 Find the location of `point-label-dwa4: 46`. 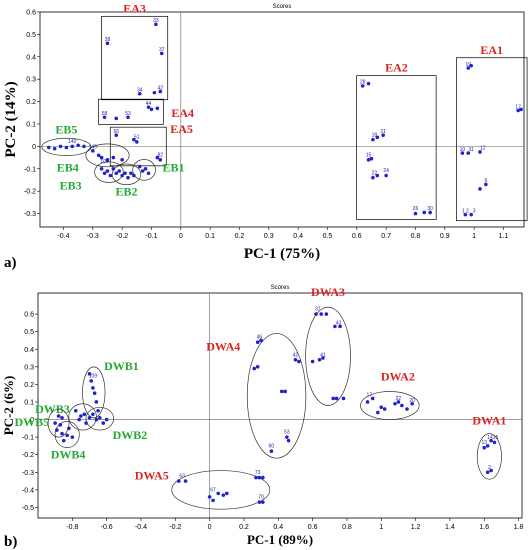

point-label-dwa4: 46 is located at coordinates (260, 338).